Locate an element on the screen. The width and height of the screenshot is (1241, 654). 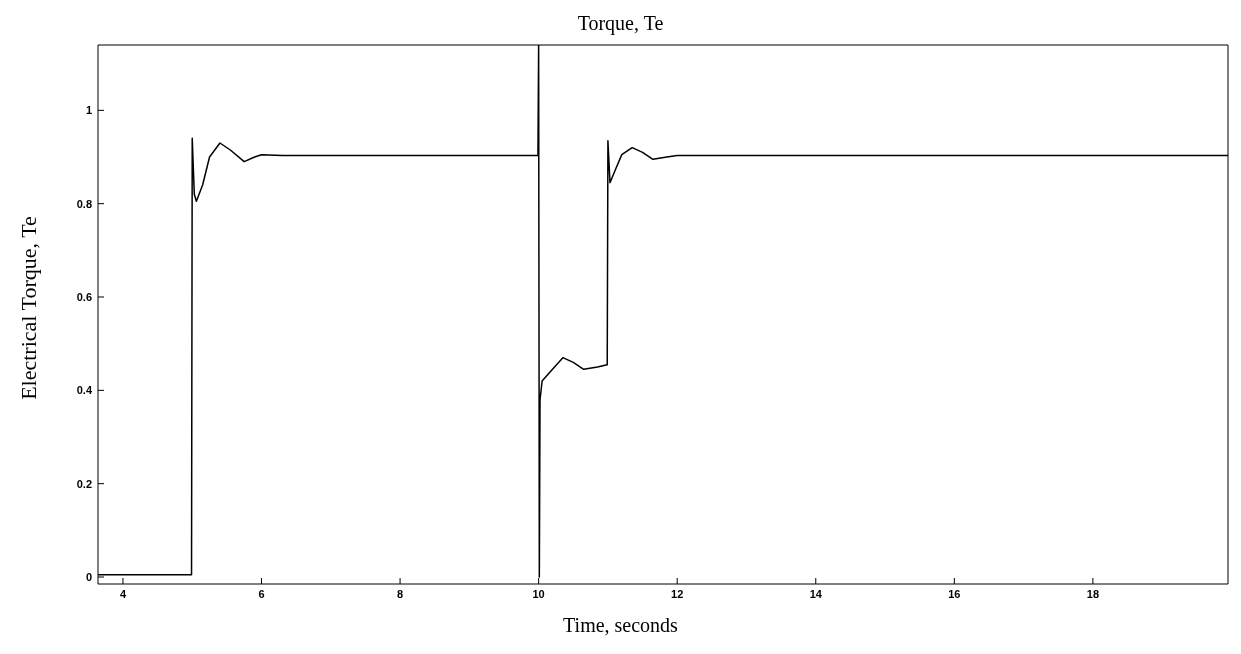
x-tick-label: 8 is located at coordinates (400, 593).